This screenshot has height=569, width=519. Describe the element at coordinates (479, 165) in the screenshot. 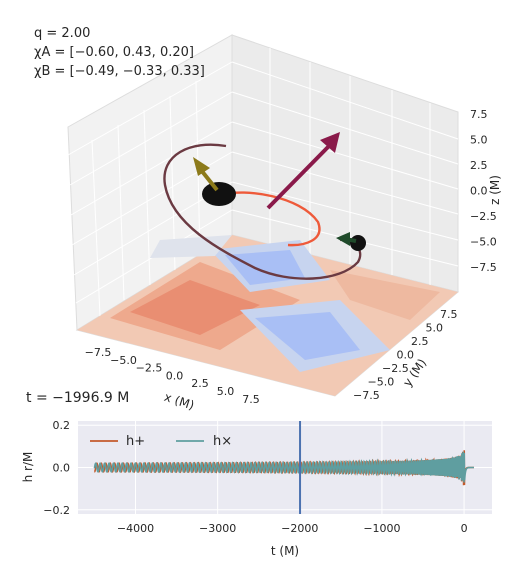

I see `z-tick-label: 2.5` at that location.